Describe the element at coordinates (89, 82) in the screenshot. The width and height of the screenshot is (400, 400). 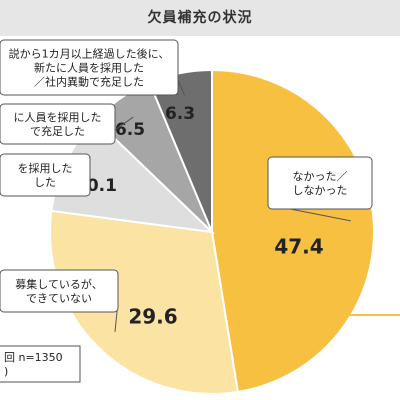
I see `category-label-4-line-2: ／社内異動で充足した` at that location.